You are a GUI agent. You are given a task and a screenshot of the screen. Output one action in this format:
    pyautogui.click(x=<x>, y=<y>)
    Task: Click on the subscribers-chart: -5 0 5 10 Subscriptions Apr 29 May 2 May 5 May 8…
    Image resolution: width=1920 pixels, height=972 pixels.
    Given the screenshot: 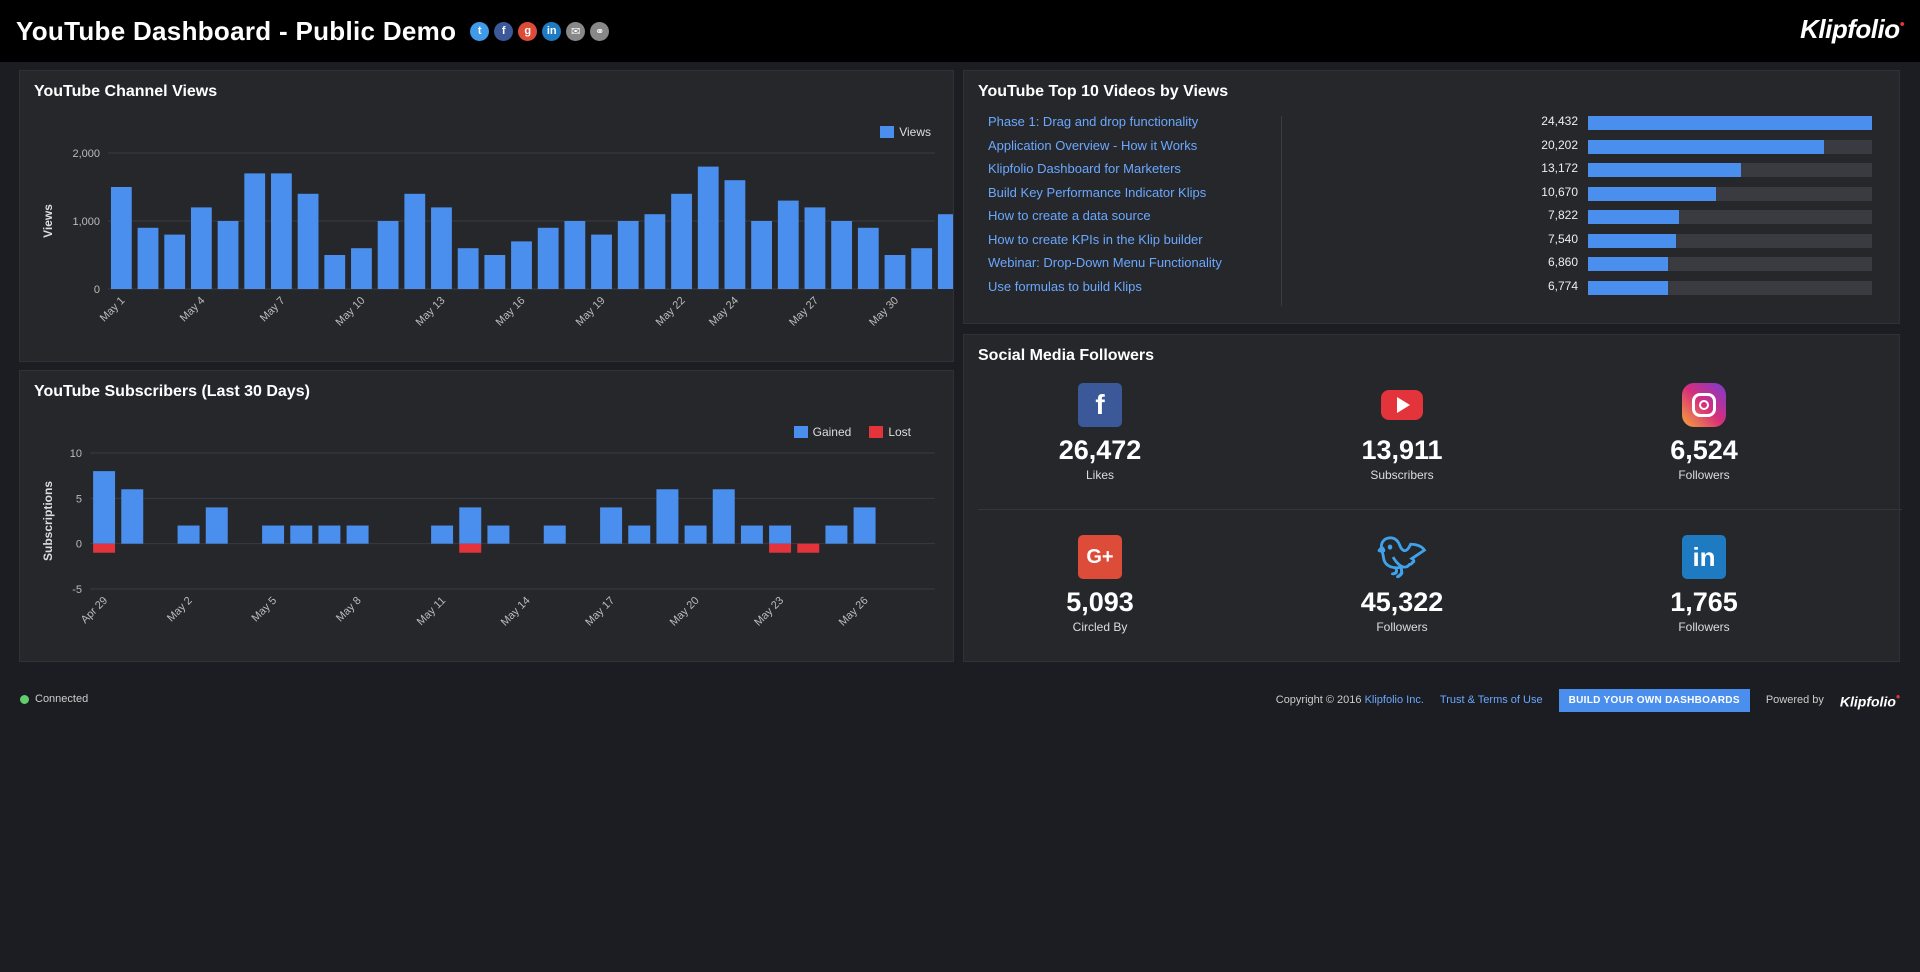 What is the action you would take?
    pyautogui.click(x=488, y=538)
    